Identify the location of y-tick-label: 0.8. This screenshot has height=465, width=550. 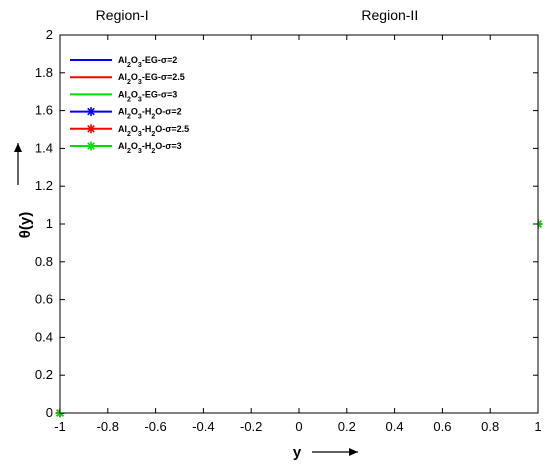
(44, 261).